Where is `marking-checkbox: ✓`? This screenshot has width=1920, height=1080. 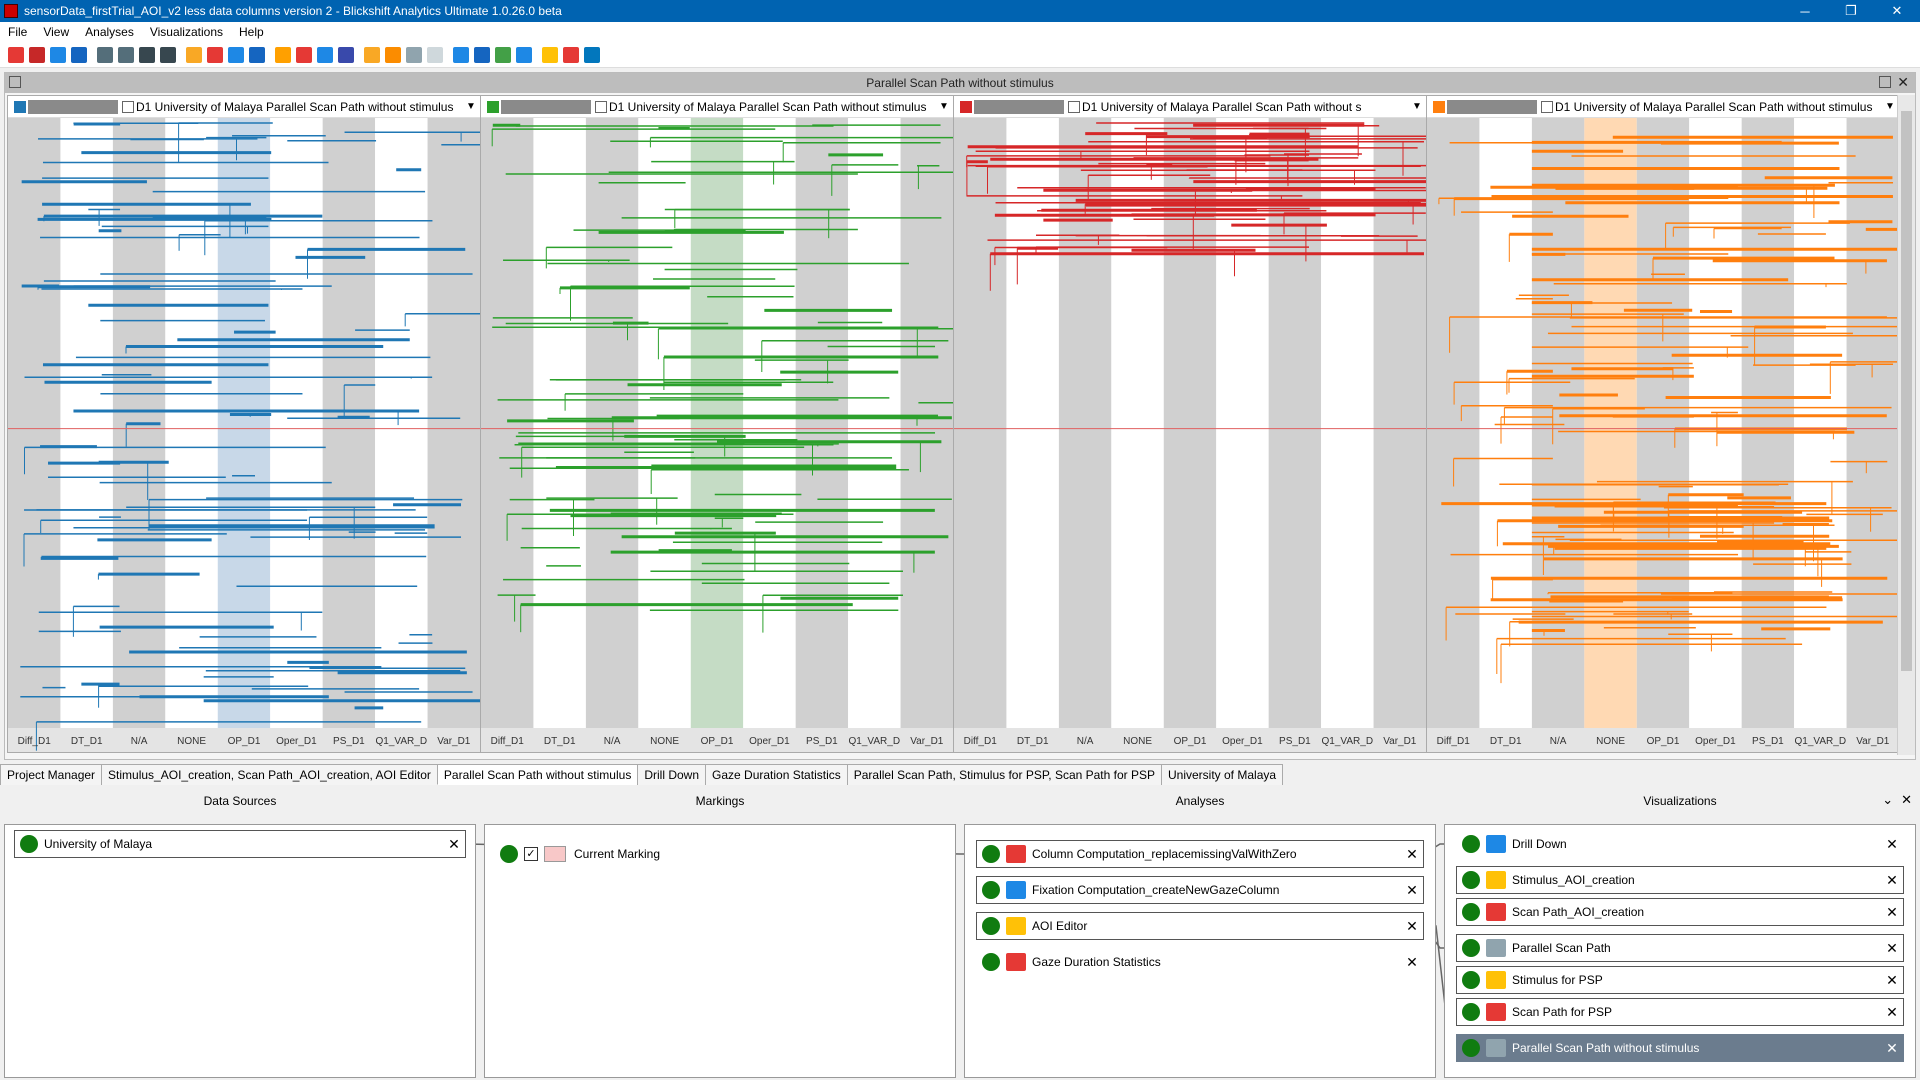 marking-checkbox: ✓ is located at coordinates (531, 854).